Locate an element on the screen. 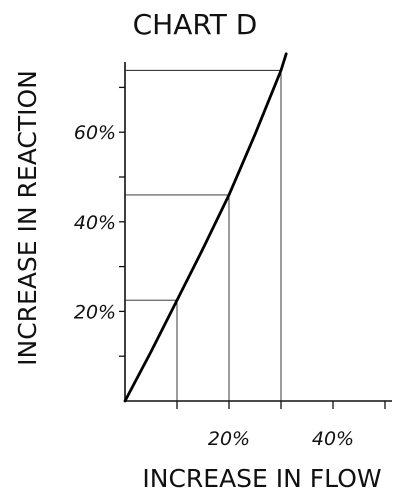 Image resolution: width=419 pixels, height=494 pixels. y-axis-label: INCREASE IN REACTION is located at coordinates (27, 218).